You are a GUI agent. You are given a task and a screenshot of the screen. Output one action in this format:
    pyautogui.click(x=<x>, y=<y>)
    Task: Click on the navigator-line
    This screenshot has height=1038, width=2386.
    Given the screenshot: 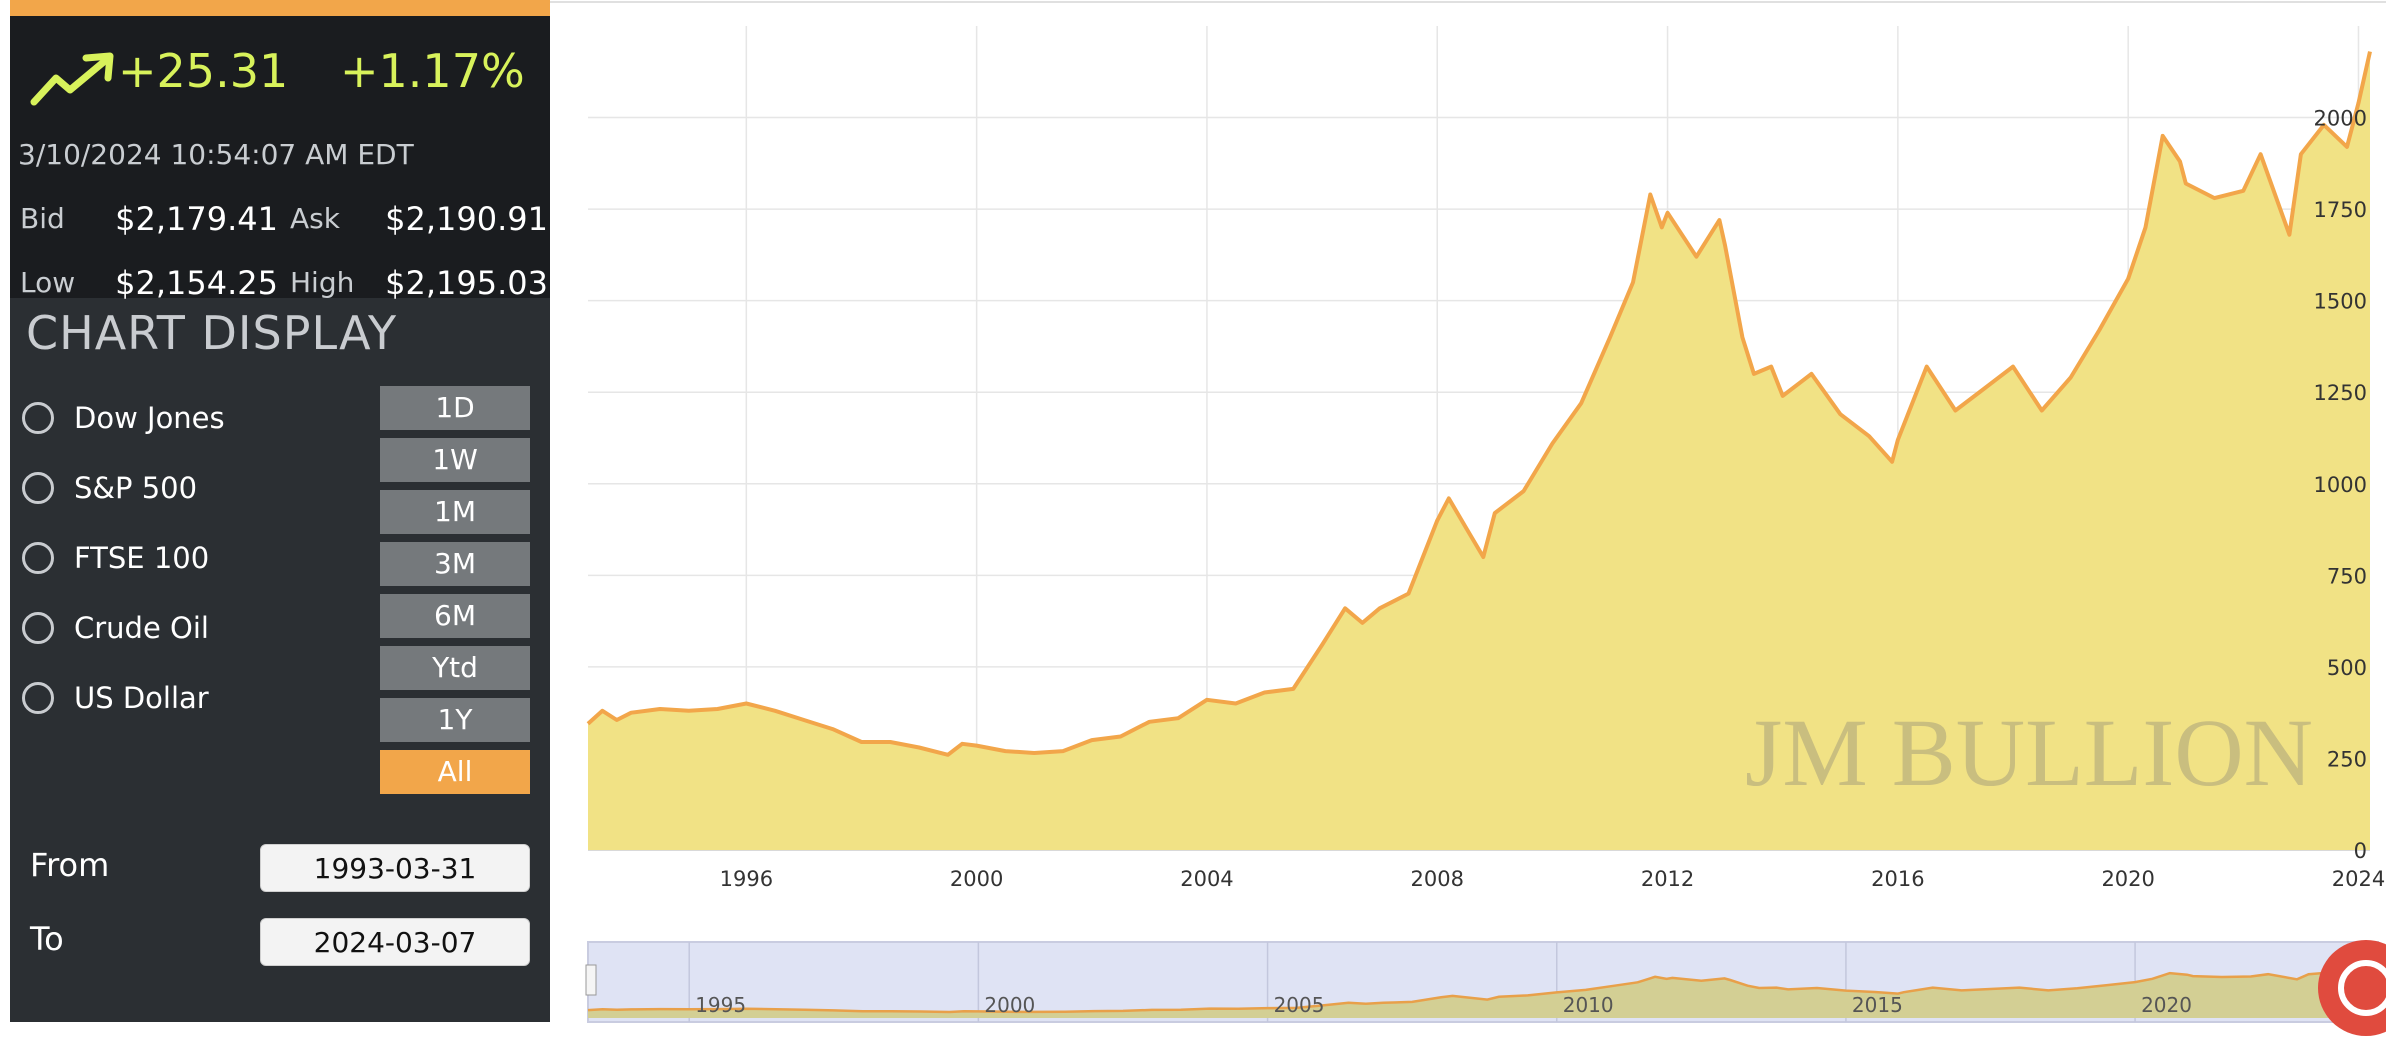 What is the action you would take?
    pyautogui.click(x=1483, y=990)
    